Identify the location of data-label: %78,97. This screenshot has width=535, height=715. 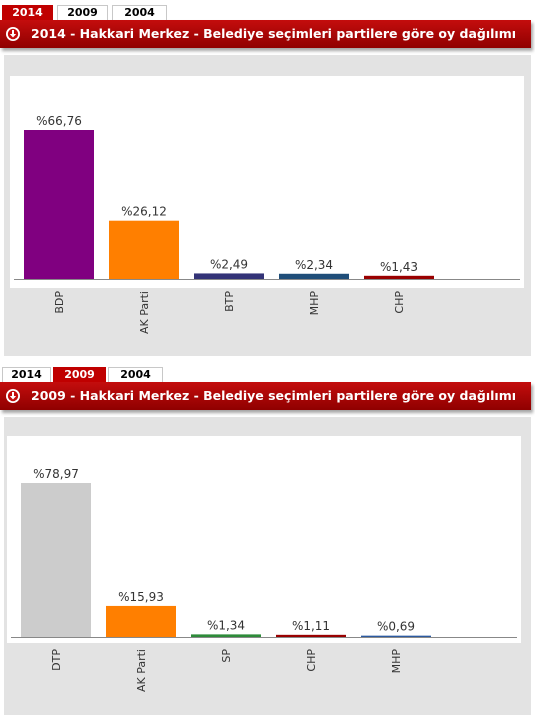
(56, 474).